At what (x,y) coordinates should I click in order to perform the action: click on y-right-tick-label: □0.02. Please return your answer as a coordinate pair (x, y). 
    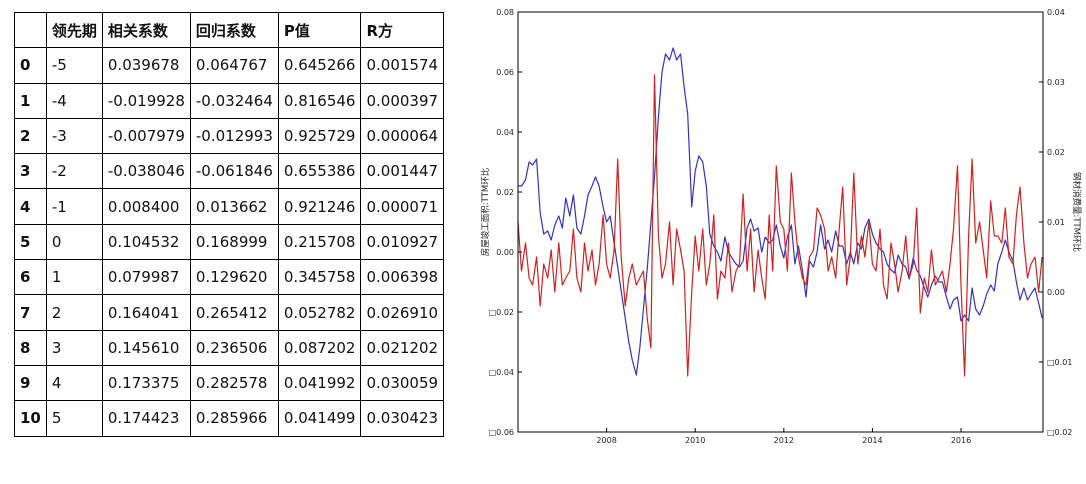
    Looking at the image, I should click on (1059, 432).